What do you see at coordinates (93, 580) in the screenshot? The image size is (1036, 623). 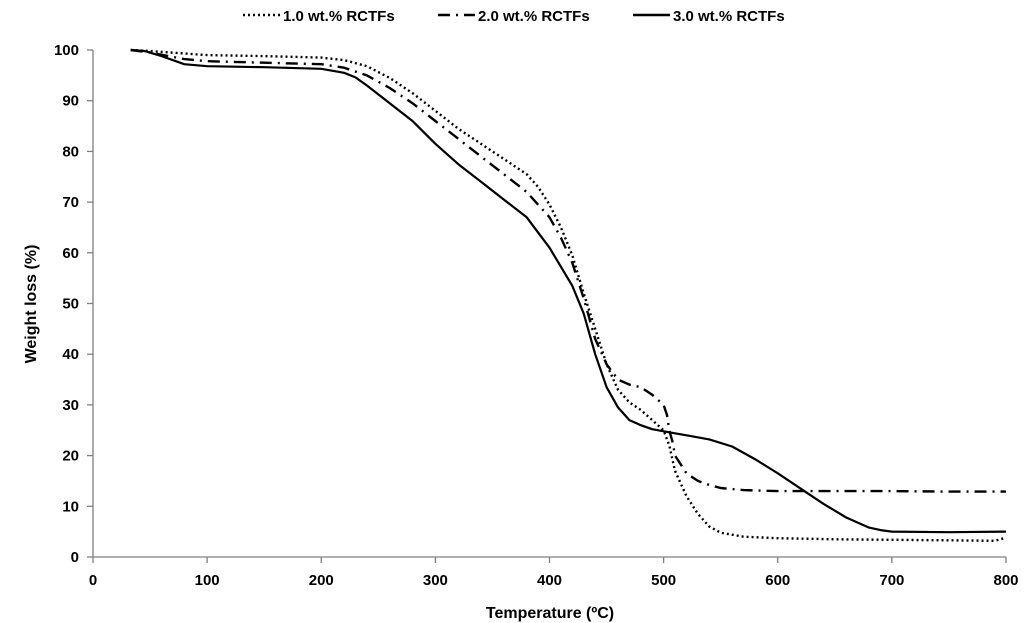 I see `x-tick-label: 0` at bounding box center [93, 580].